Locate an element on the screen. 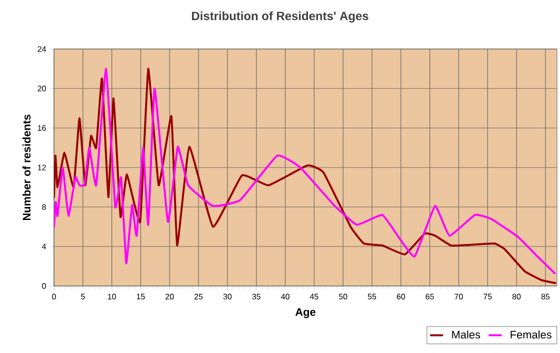 This screenshot has width=560, height=353. legend-label: Males is located at coordinates (466, 334).